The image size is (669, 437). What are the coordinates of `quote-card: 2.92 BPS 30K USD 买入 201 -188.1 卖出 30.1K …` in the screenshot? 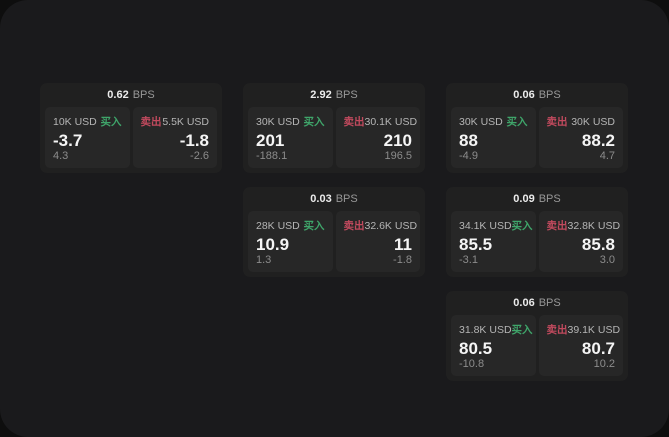 It's located at (334, 128).